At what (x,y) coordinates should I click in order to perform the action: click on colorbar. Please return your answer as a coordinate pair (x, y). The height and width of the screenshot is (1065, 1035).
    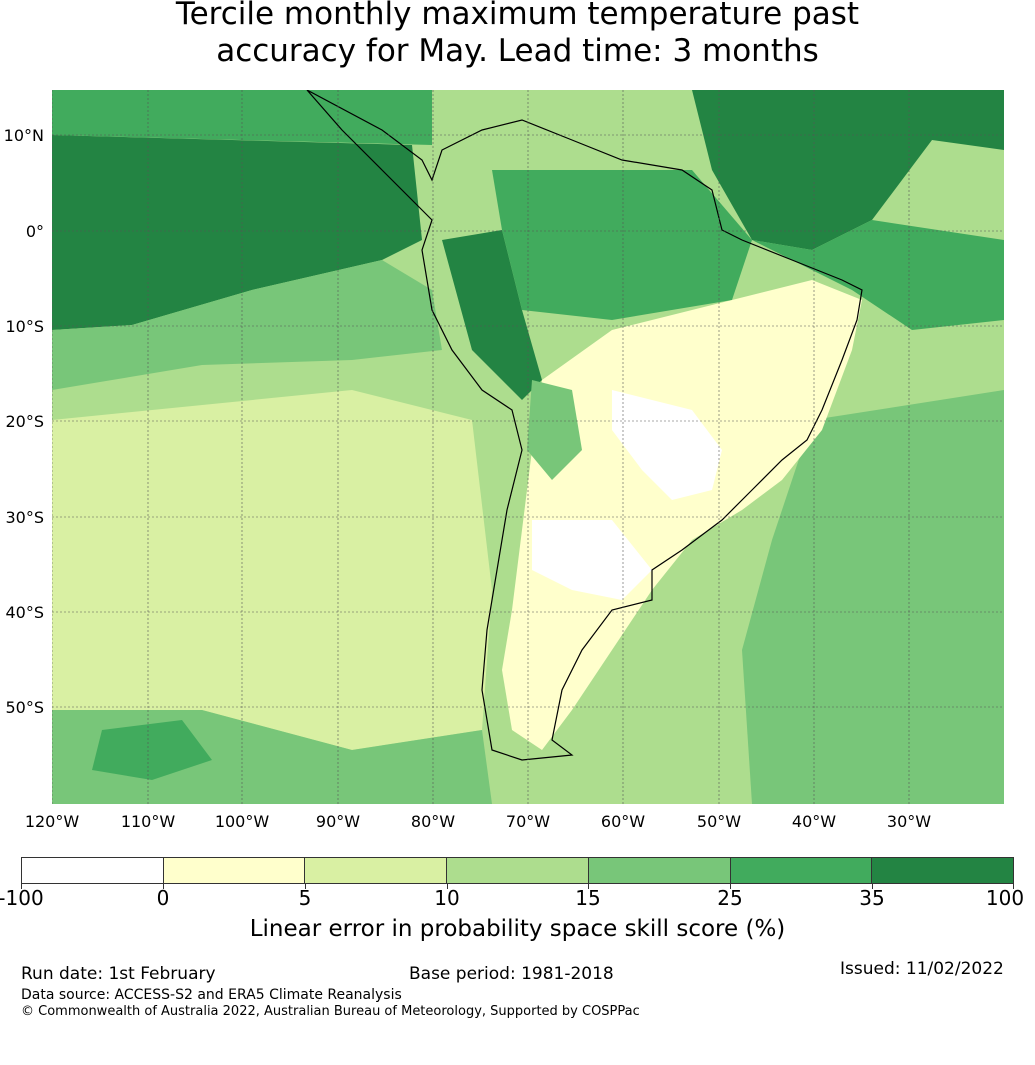
    Looking at the image, I should click on (517, 870).